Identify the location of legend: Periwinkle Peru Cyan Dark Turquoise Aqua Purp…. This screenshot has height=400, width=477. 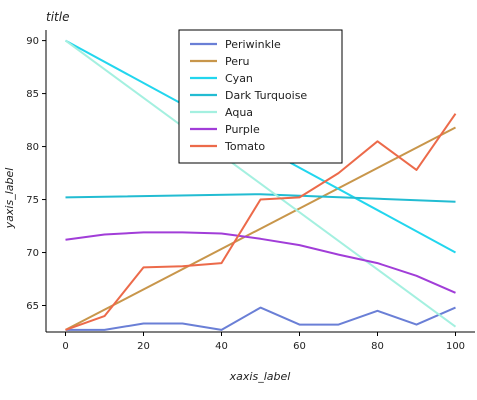
(260, 96).